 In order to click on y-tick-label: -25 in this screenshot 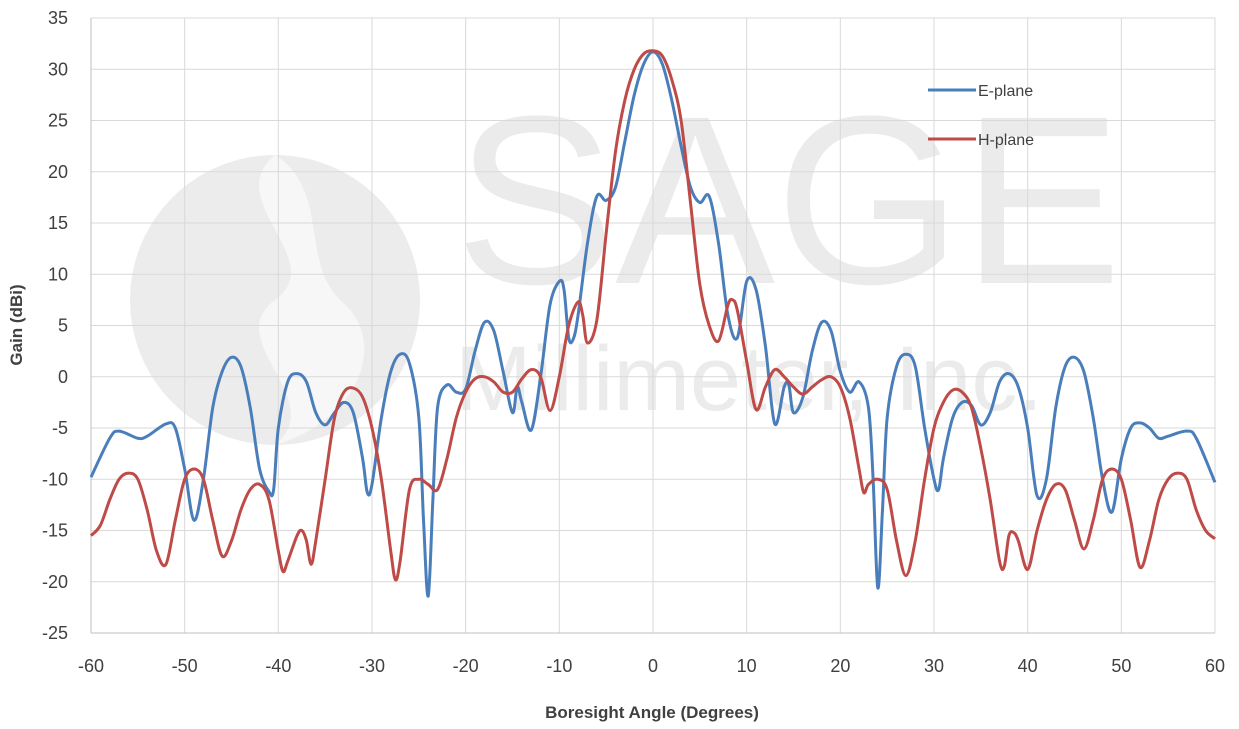, I will do `click(55, 633)`.